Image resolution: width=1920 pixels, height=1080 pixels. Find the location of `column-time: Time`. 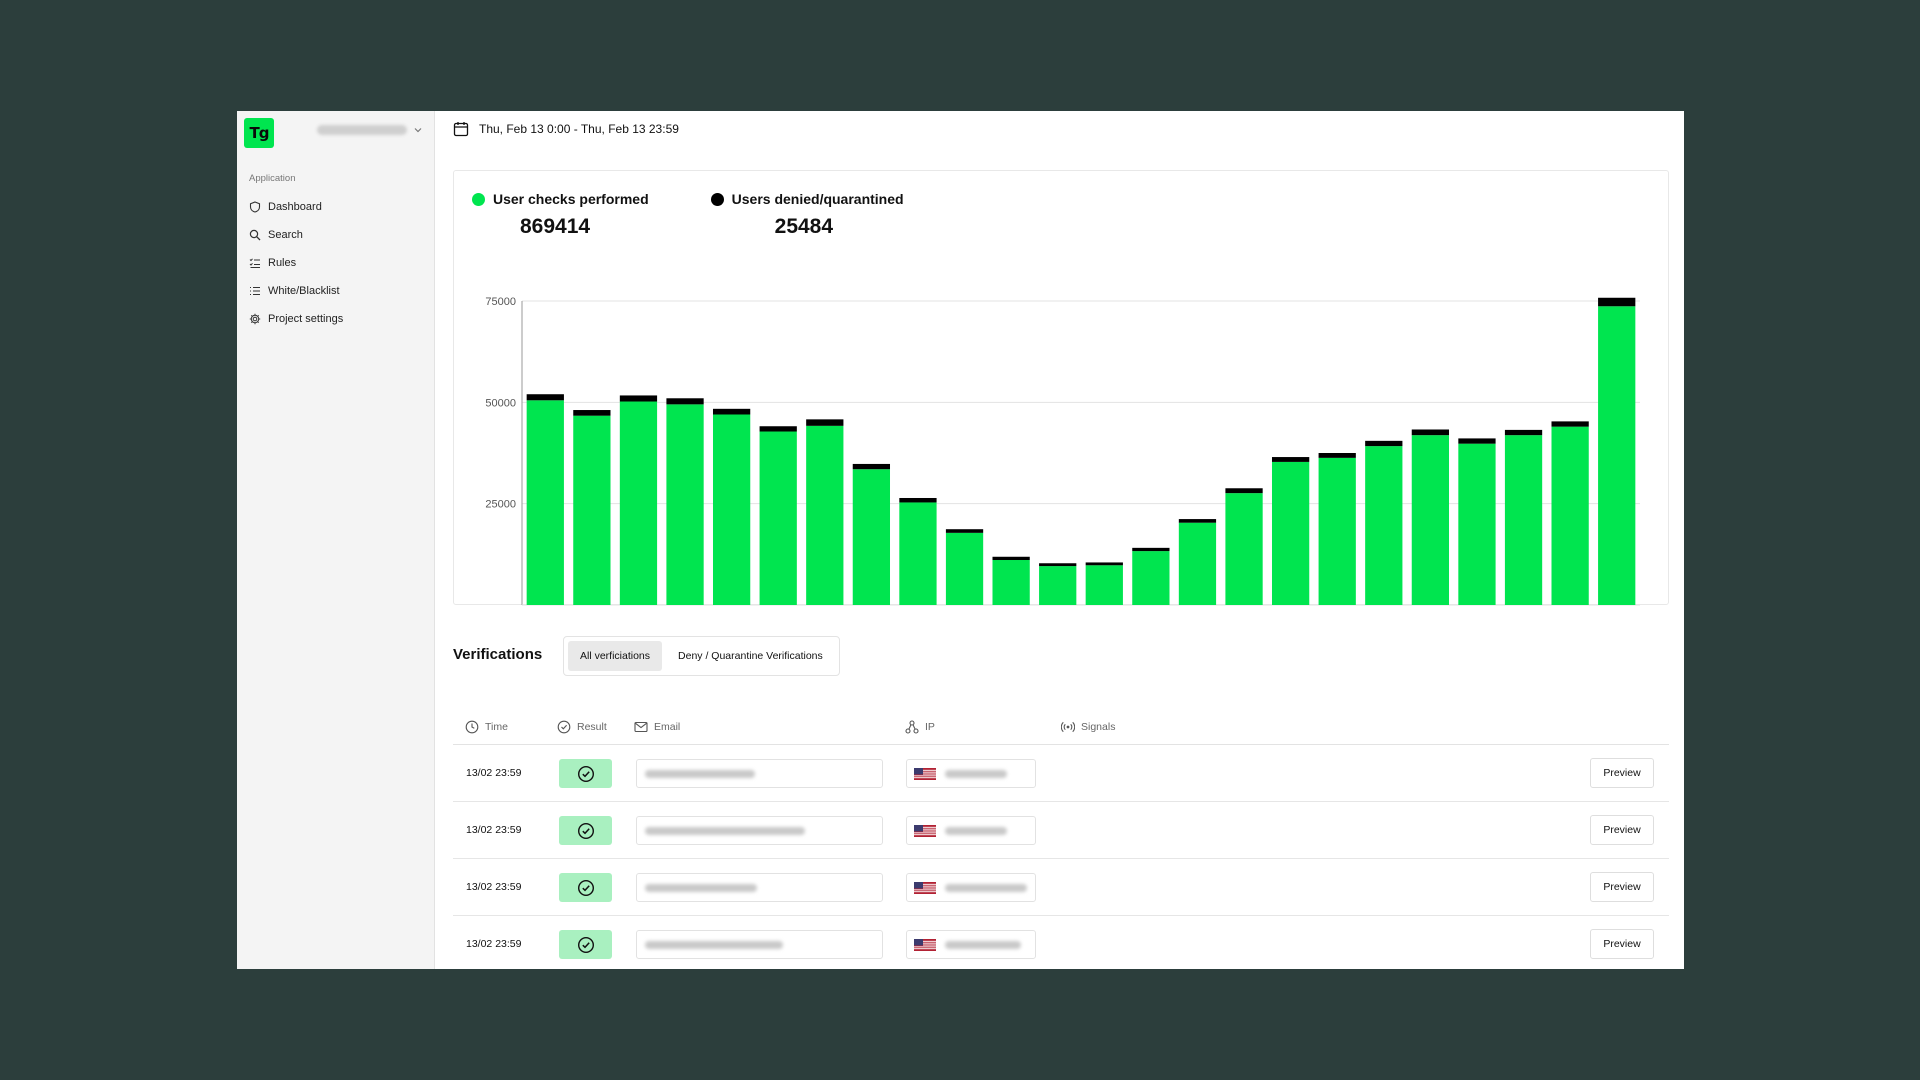

column-time: Time is located at coordinates (486, 727).